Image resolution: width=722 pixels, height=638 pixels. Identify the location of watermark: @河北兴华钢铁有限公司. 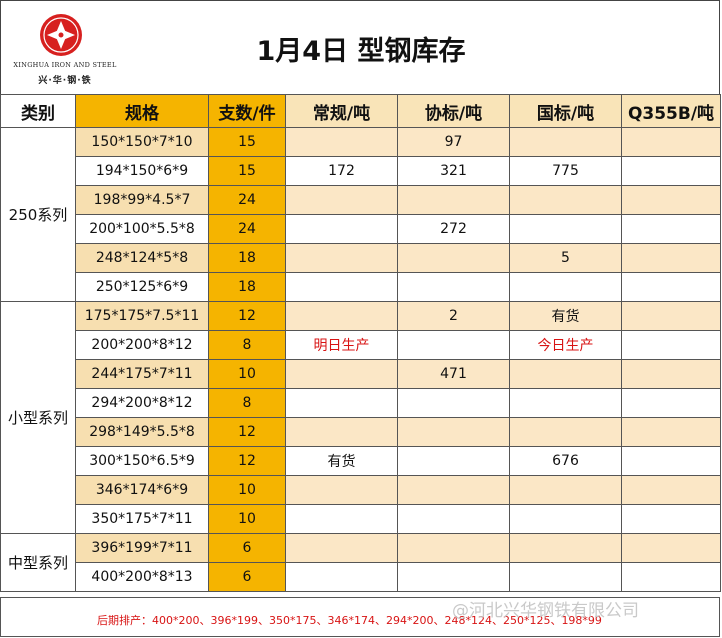
(545, 611).